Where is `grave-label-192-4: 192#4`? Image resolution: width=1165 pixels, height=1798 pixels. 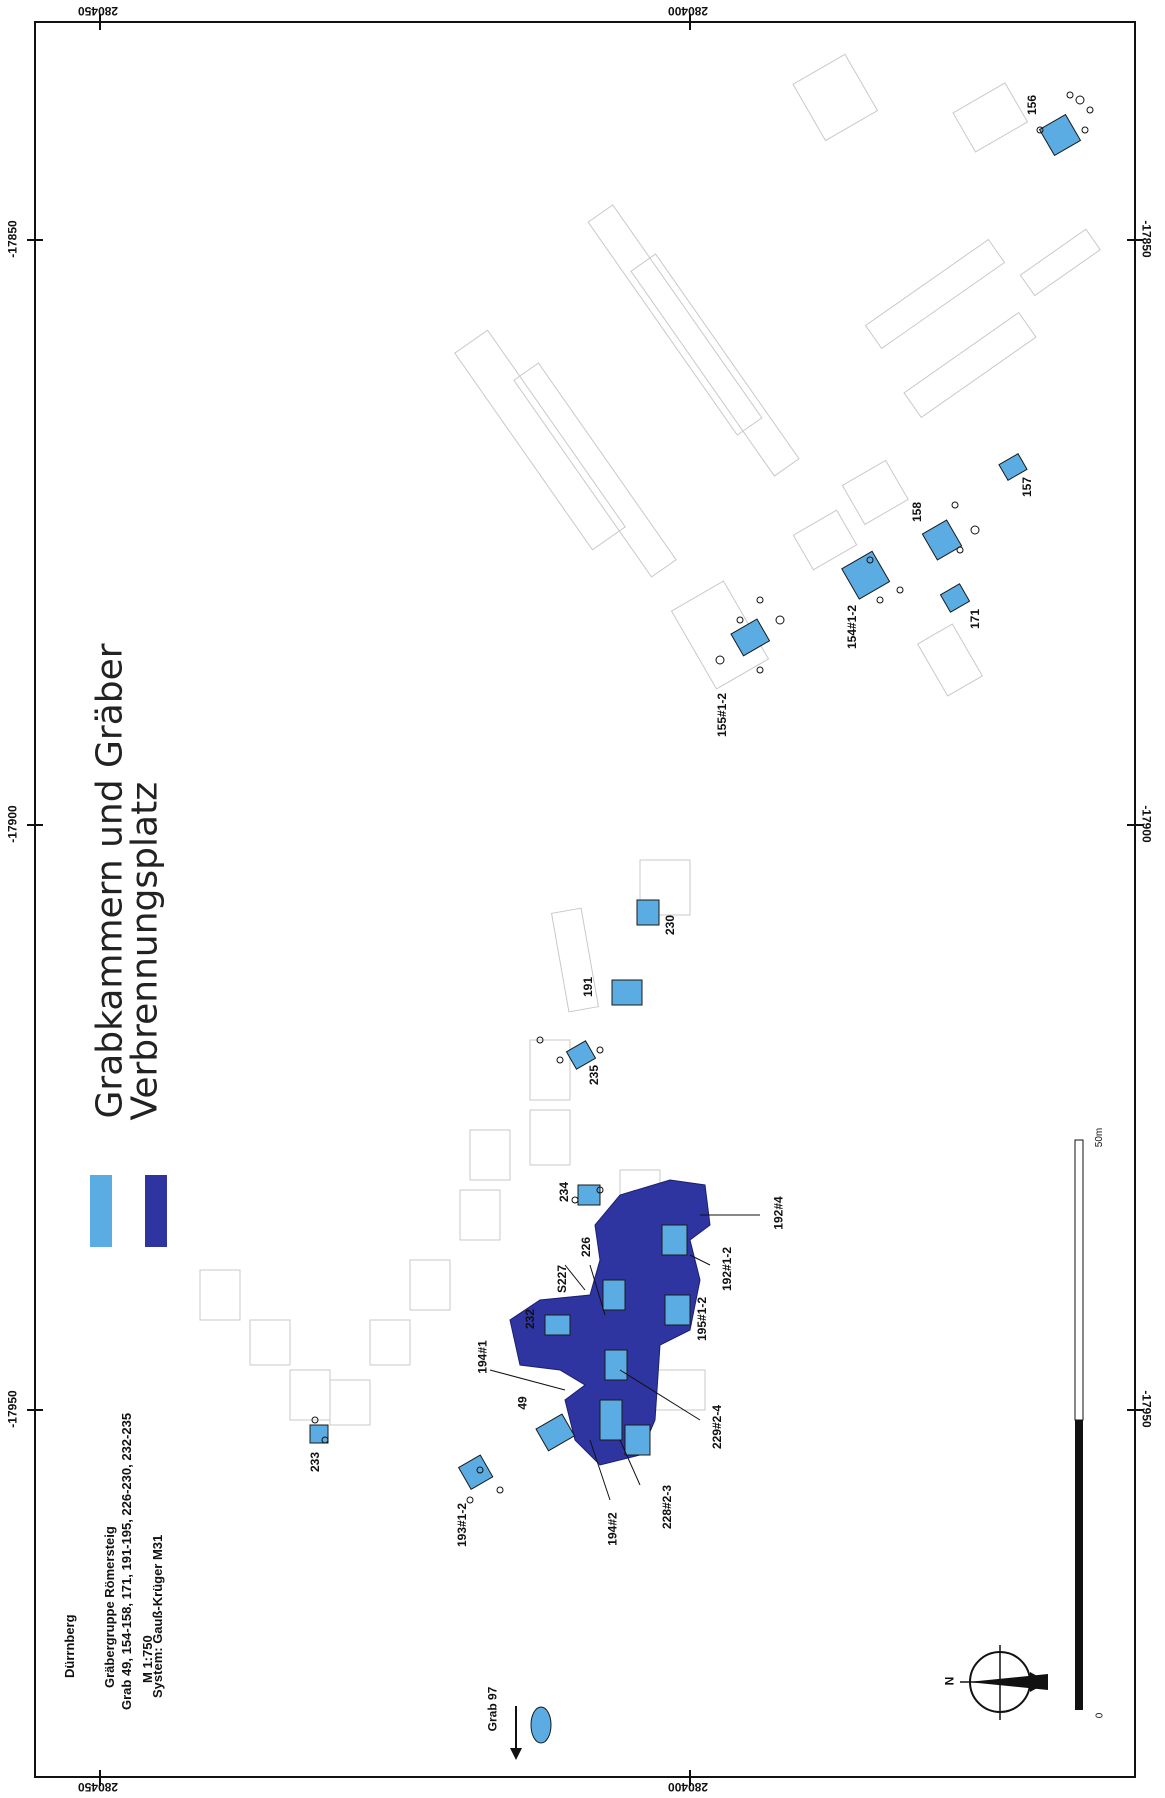
grave-label-192-4: 192#4 is located at coordinates (778, 1213).